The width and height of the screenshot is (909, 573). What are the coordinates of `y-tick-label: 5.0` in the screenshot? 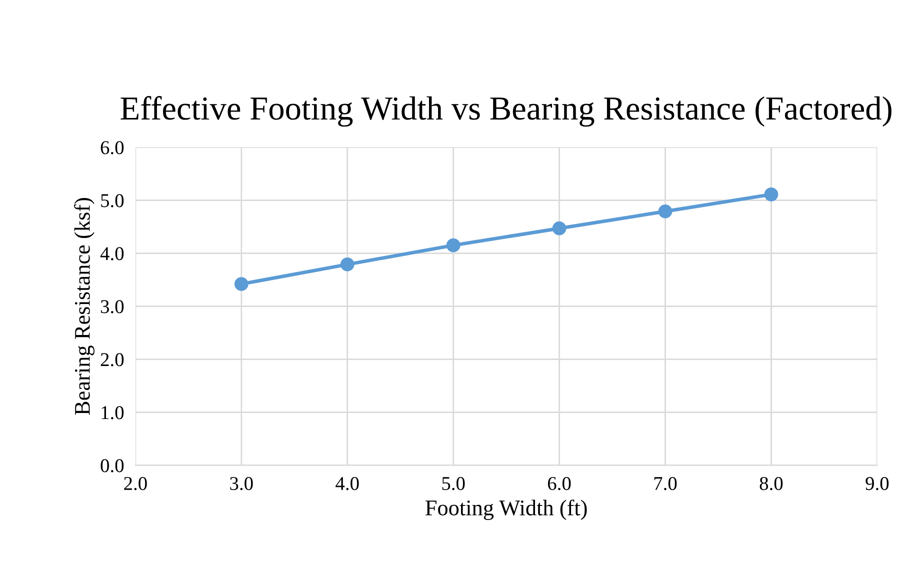 It's located at (112, 201).